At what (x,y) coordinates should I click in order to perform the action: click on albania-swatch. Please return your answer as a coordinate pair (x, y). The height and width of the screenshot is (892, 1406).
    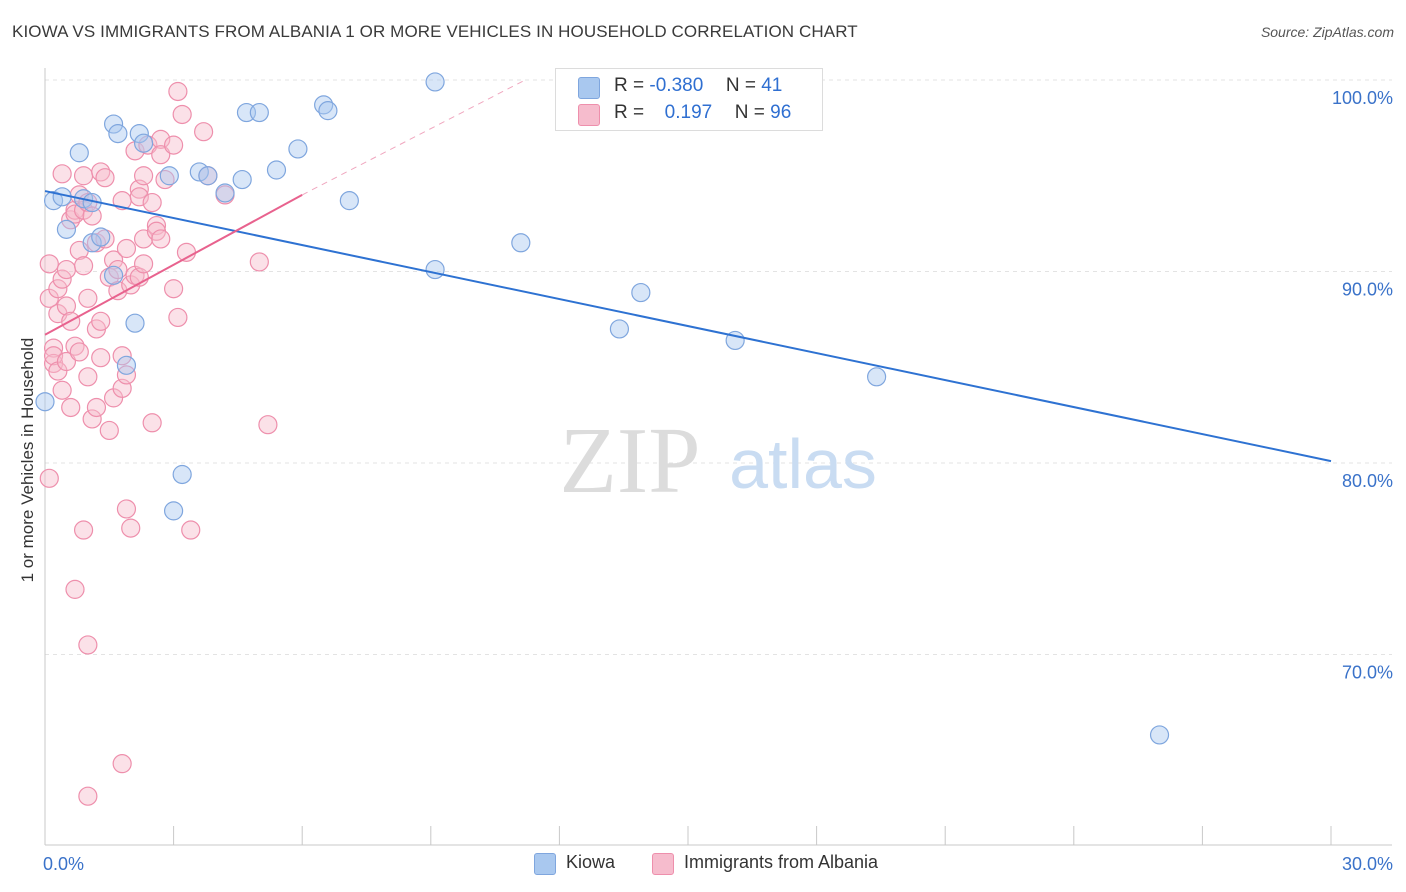
    Looking at the image, I should click on (589, 115).